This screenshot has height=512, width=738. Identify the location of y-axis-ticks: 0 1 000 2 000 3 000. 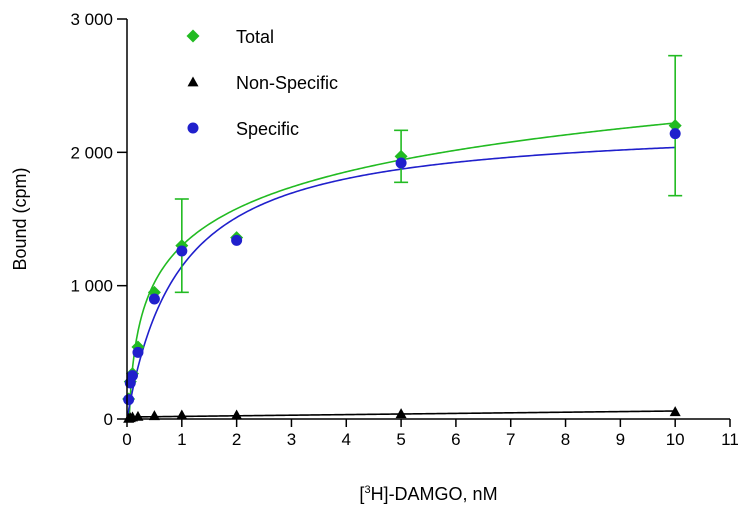
(98, 219).